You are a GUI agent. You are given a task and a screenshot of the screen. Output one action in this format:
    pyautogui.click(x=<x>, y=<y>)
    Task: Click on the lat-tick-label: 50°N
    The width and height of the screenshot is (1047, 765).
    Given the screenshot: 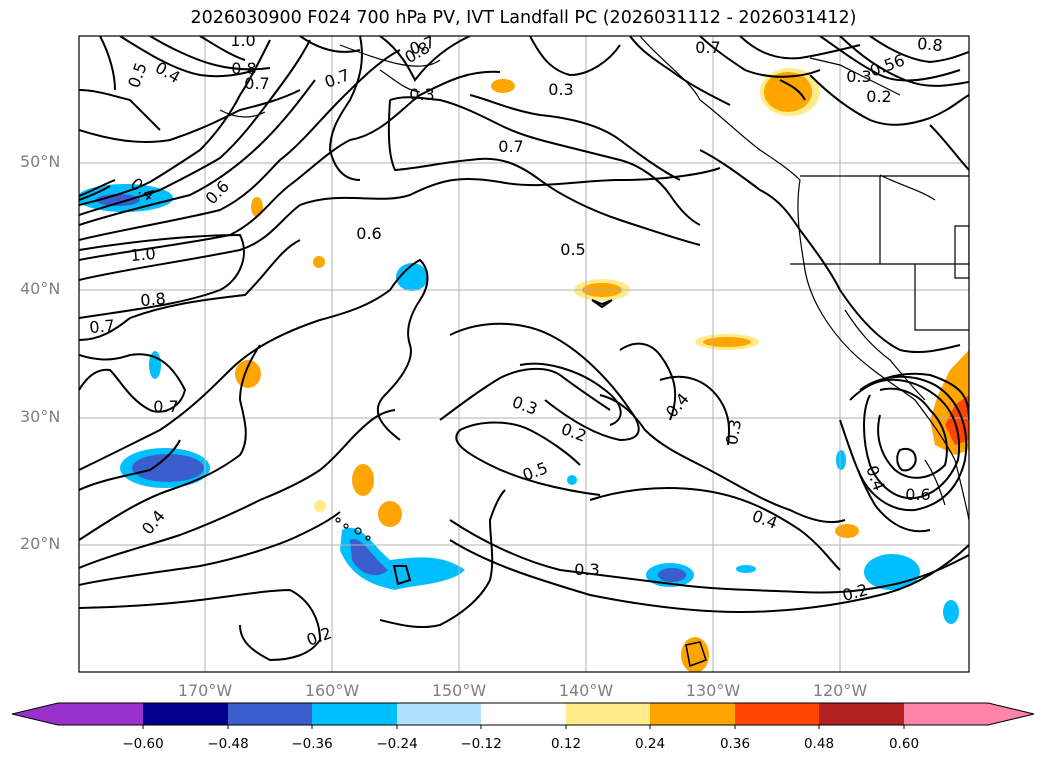 What is the action you would take?
    pyautogui.click(x=40, y=161)
    